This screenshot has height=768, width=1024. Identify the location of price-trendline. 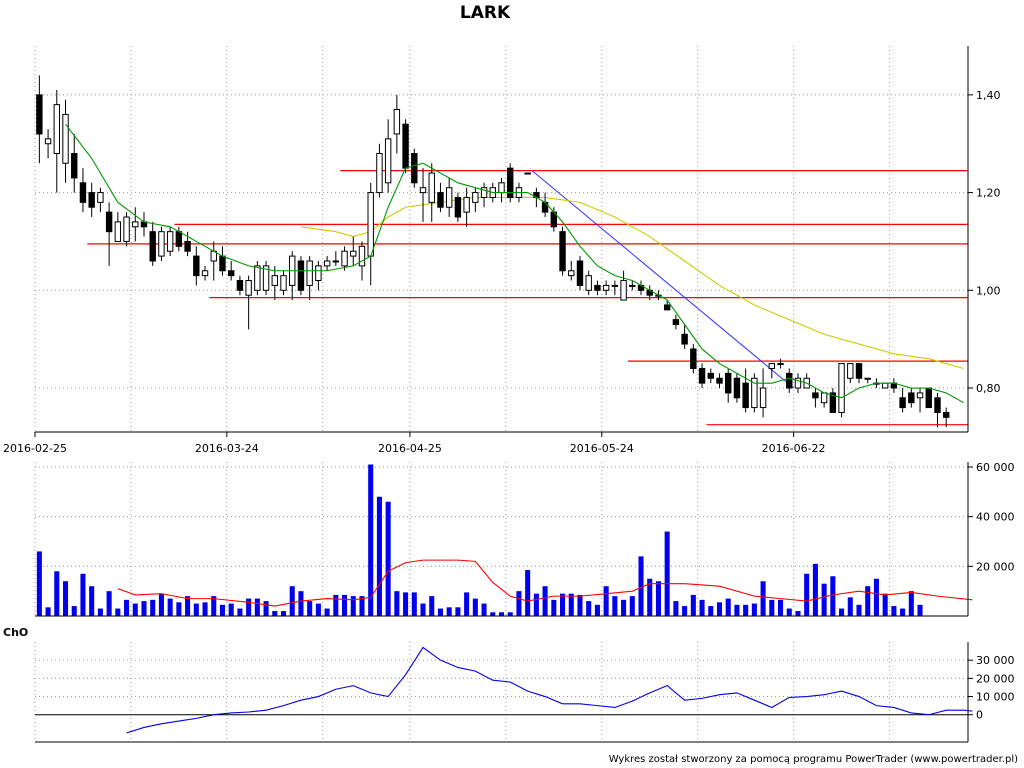
(662, 279).